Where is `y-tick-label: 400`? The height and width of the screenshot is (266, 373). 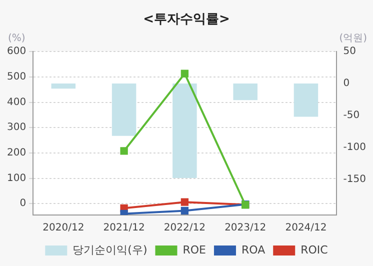 y-tick-label: 400 is located at coordinates (16, 102).